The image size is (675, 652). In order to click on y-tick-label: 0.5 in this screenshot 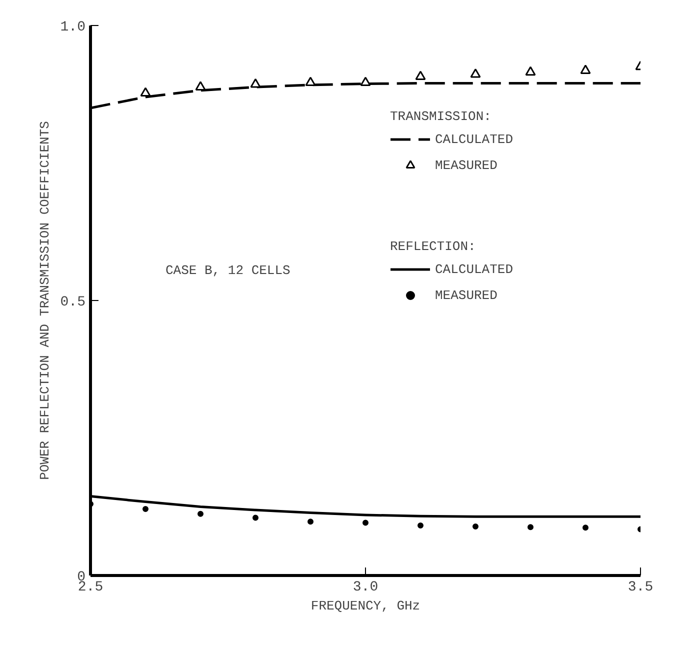, I will do `click(73, 302)`.